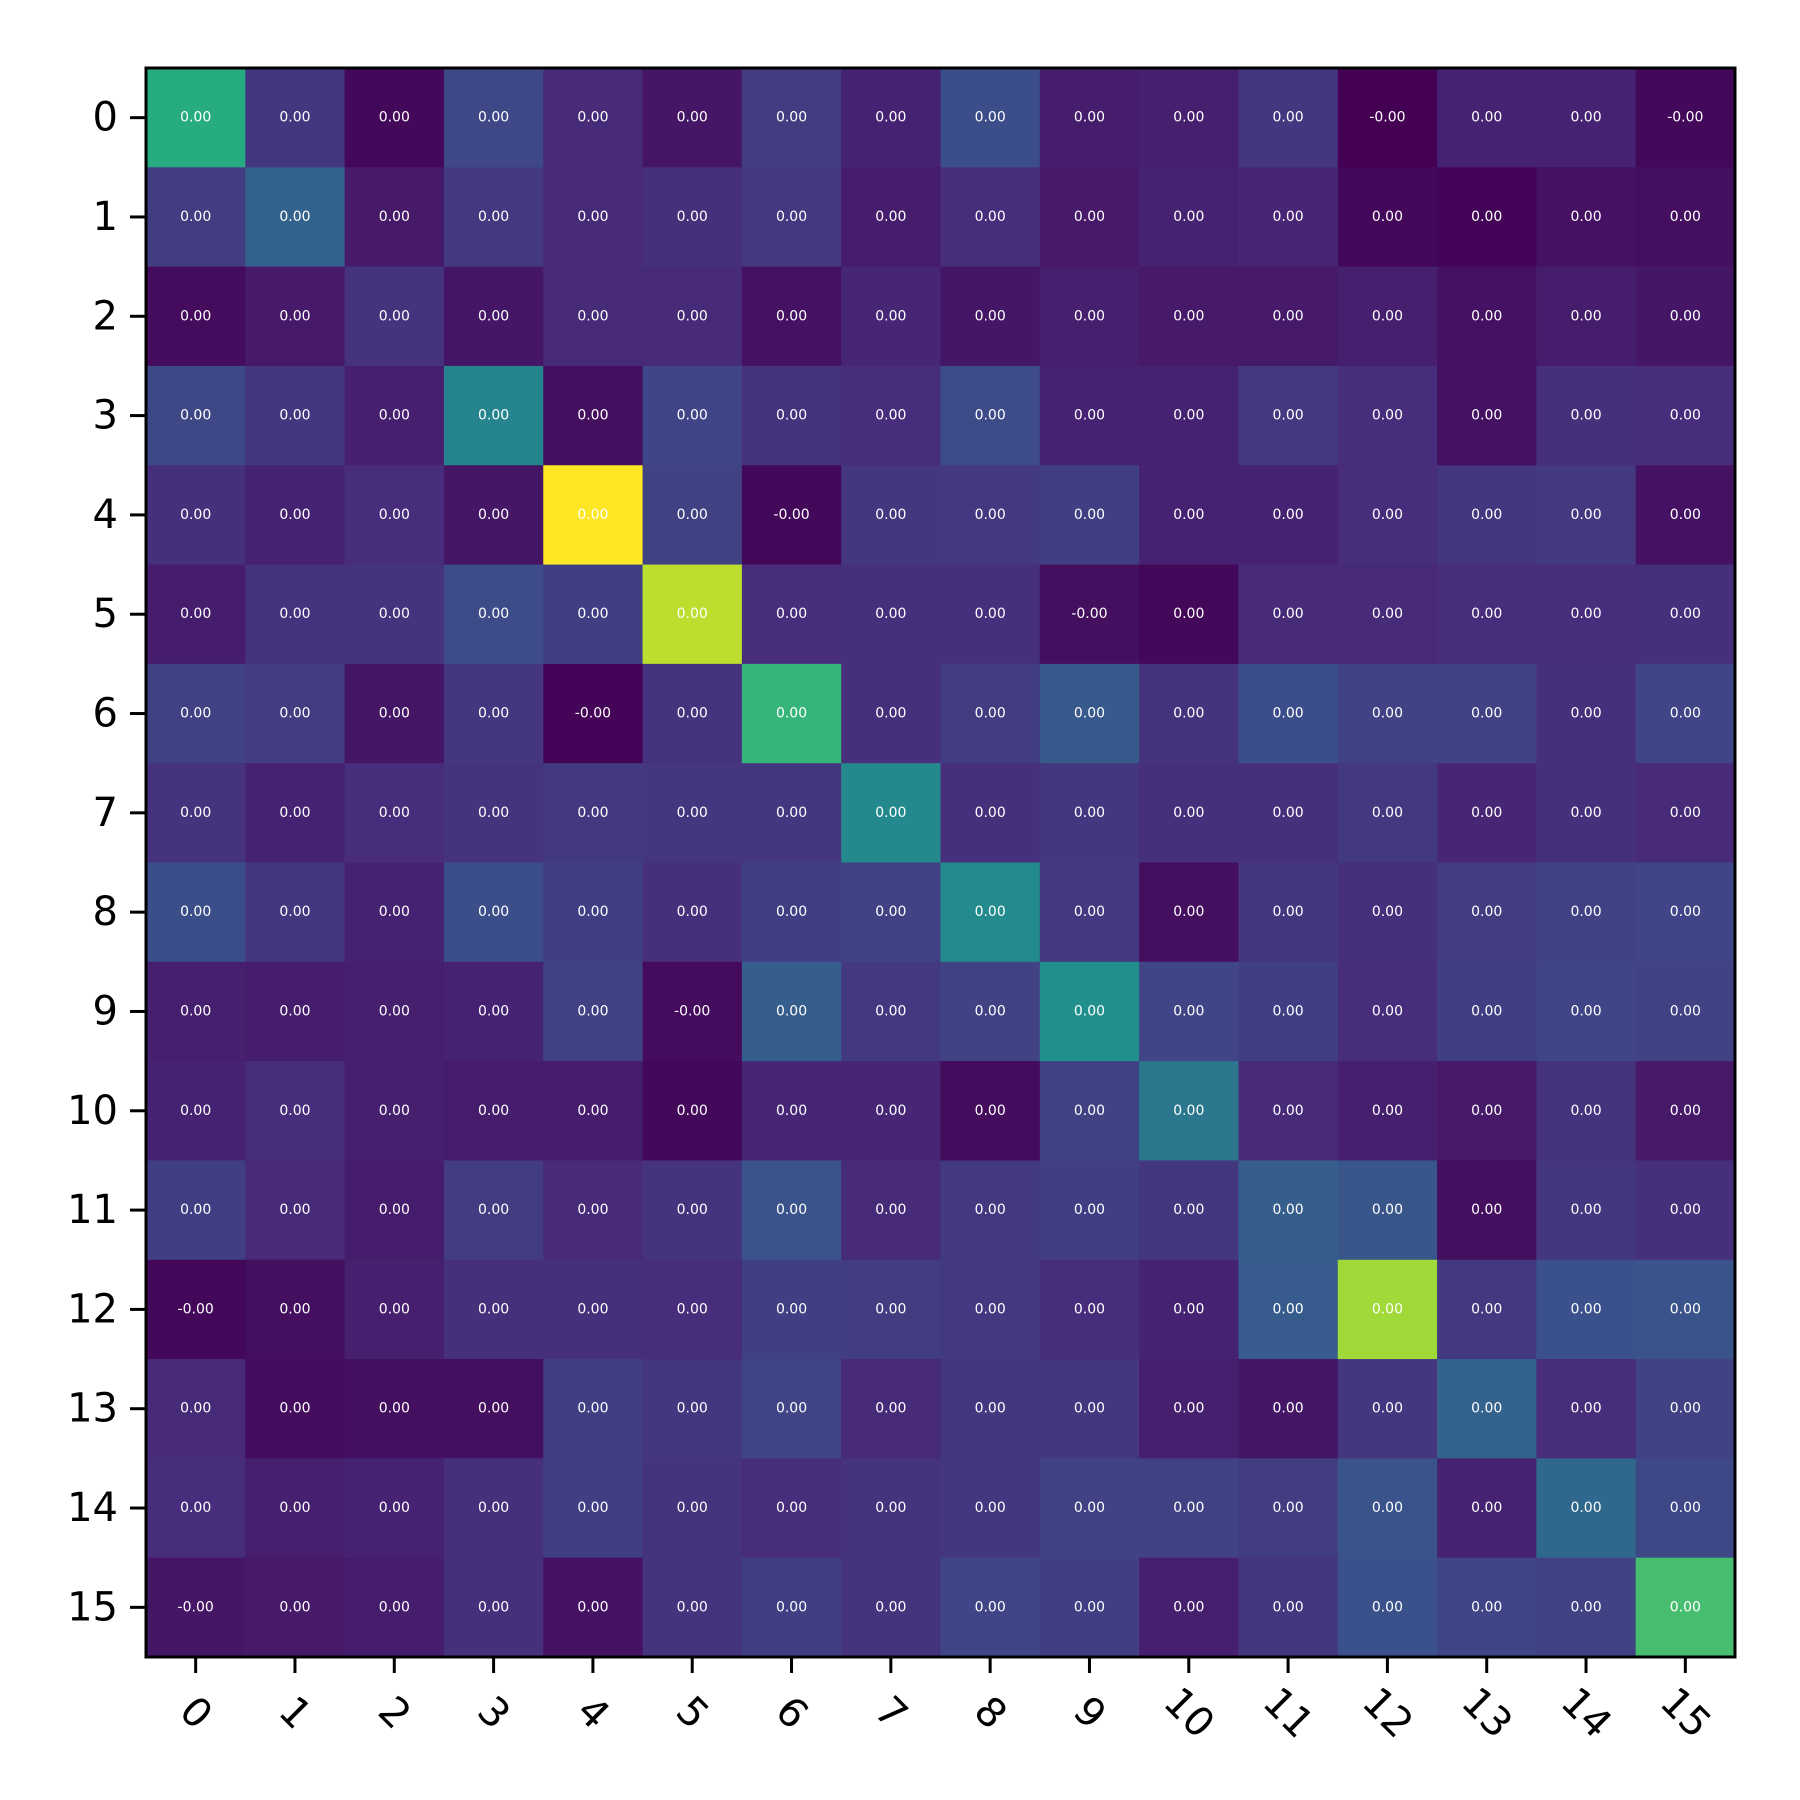  I want to click on cell-value-label: -0.00, so click(1089, 614).